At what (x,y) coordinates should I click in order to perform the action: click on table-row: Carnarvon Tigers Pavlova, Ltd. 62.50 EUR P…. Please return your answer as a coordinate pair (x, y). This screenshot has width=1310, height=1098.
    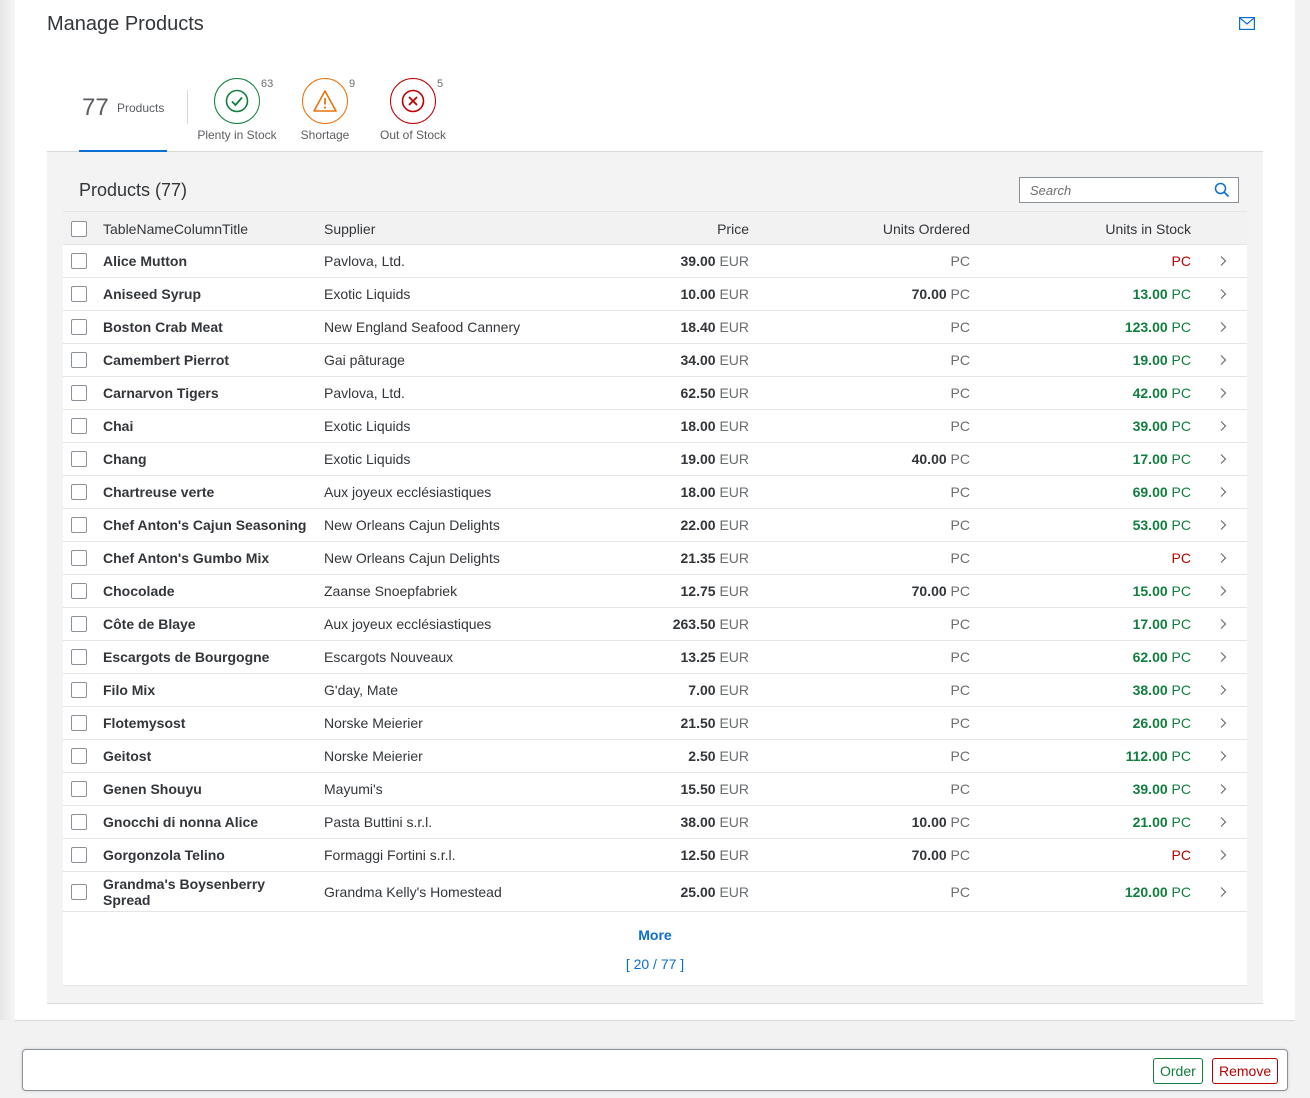
    Looking at the image, I should click on (655, 393).